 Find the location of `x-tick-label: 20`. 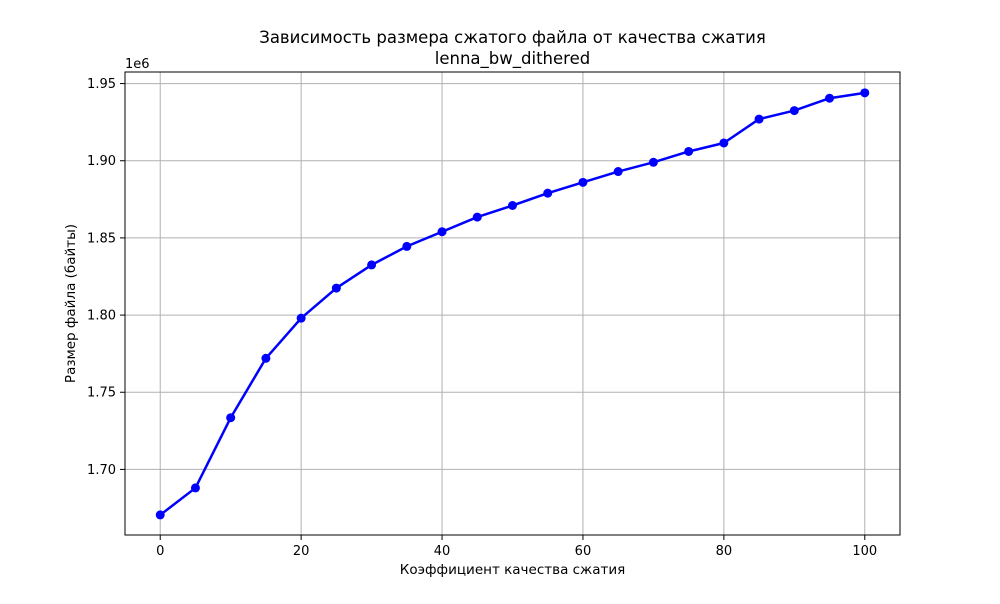

x-tick-label: 20 is located at coordinates (301, 551).